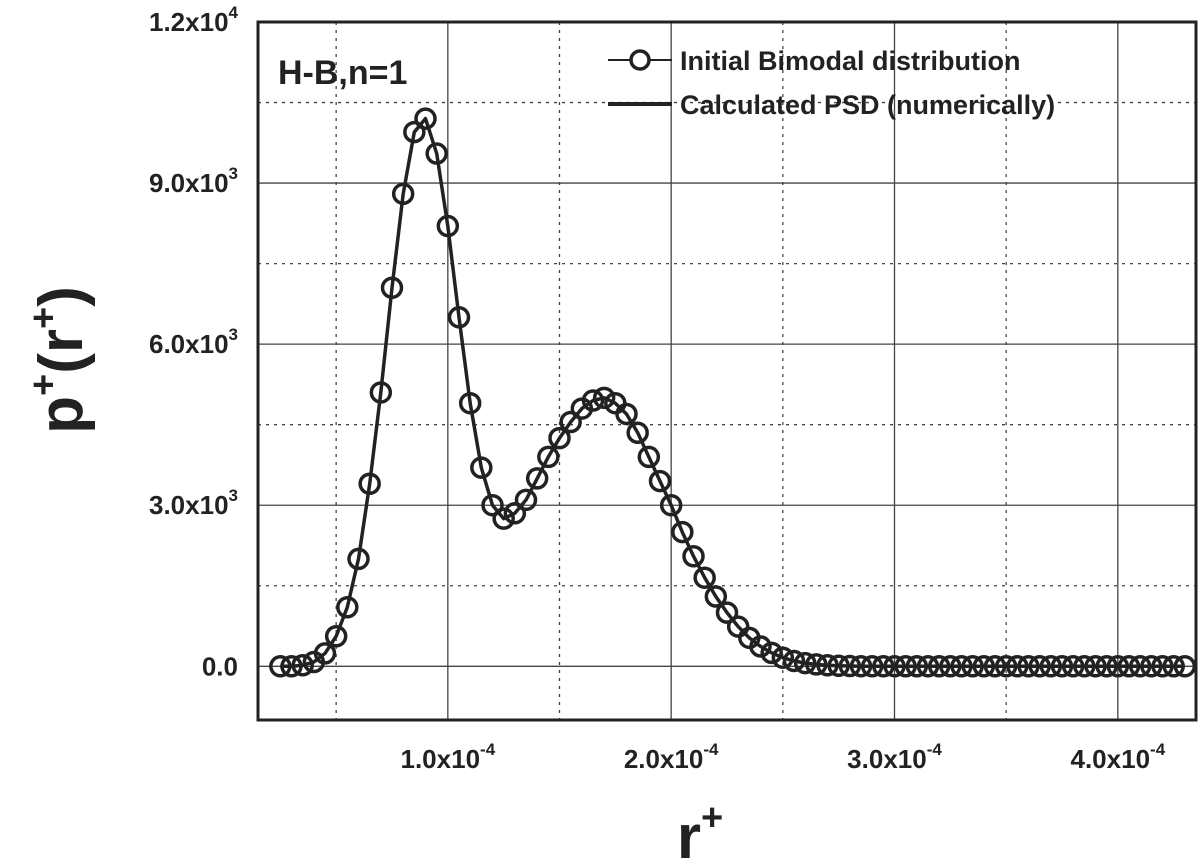  Describe the element at coordinates (342, 73) in the screenshot. I see `annotation-label: H-B,n=1` at that location.